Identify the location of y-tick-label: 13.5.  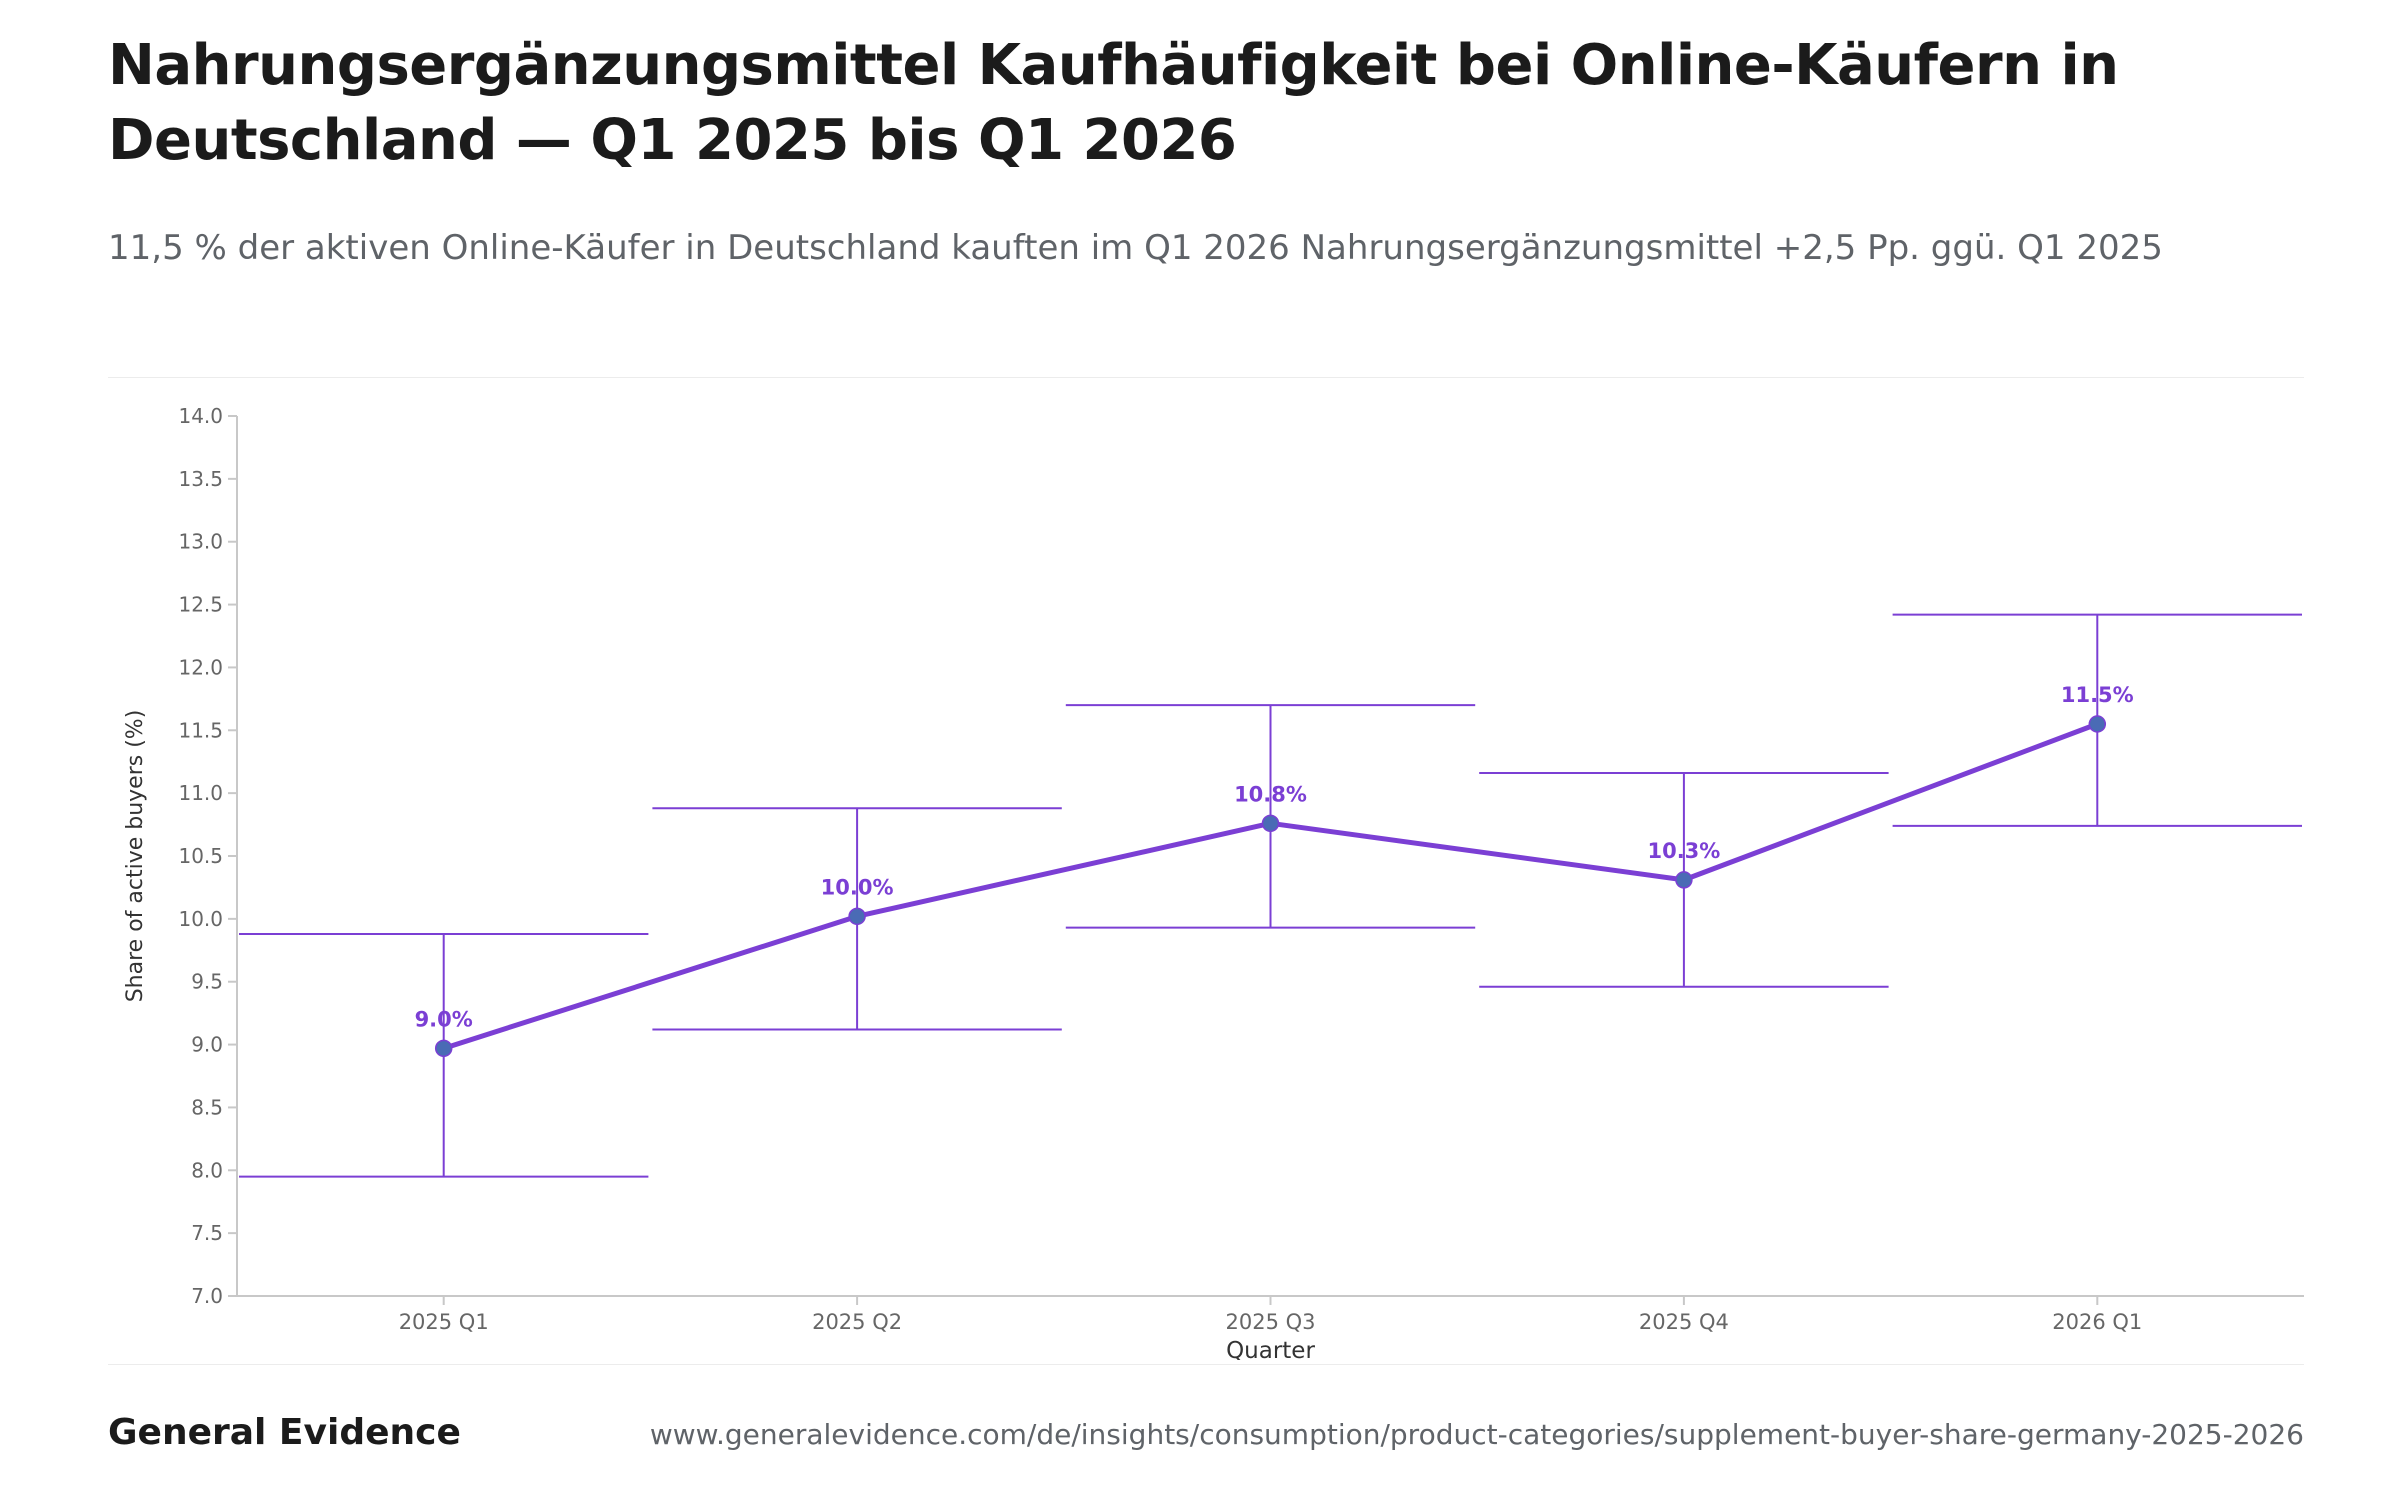
(200, 479).